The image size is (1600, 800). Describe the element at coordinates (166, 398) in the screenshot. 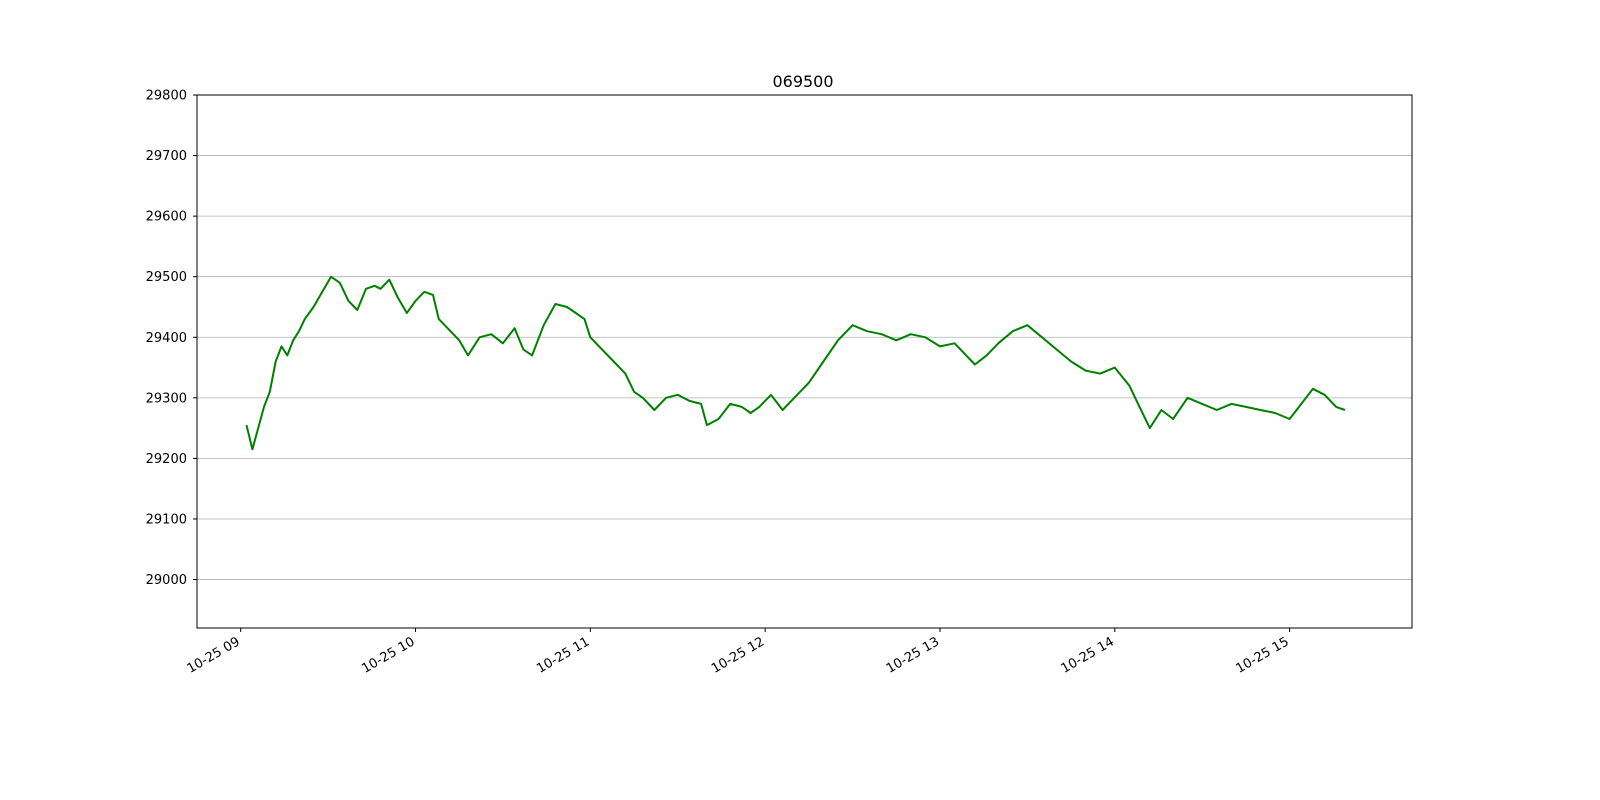

I see `y-tick-label: 29300` at that location.